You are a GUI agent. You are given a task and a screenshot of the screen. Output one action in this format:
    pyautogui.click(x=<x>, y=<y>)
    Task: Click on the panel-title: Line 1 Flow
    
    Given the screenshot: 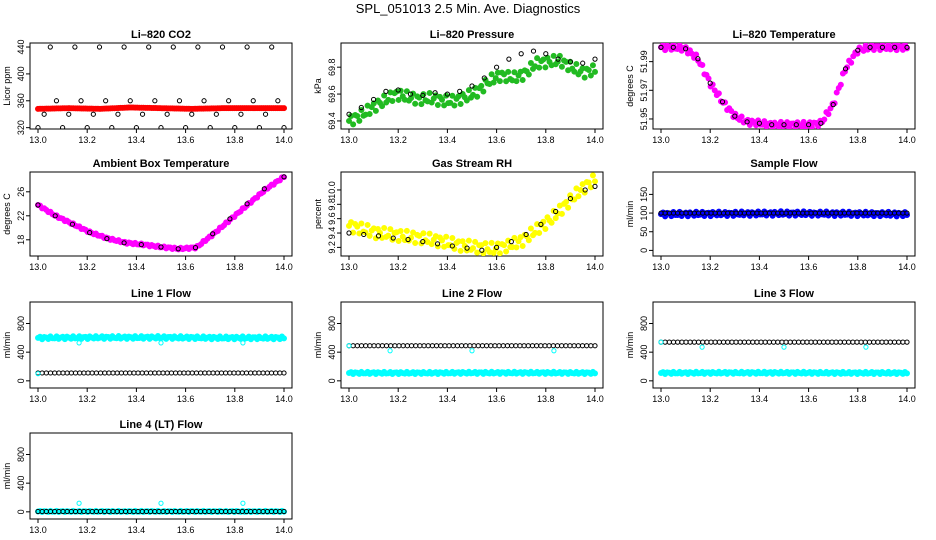 What is the action you would take?
    pyautogui.click(x=161, y=294)
    